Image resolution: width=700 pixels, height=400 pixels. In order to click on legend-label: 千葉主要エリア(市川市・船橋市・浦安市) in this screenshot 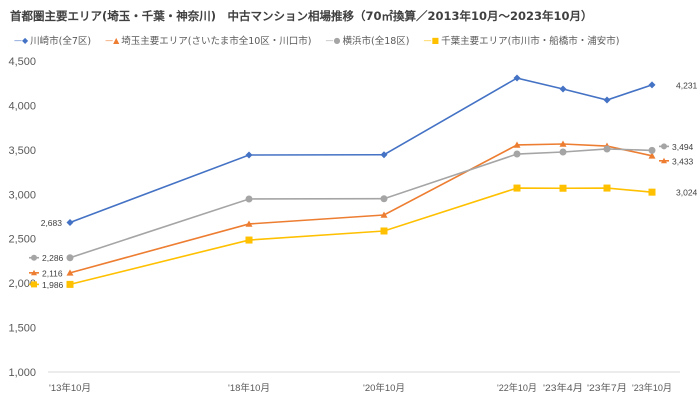, I will do `click(530, 41)`.